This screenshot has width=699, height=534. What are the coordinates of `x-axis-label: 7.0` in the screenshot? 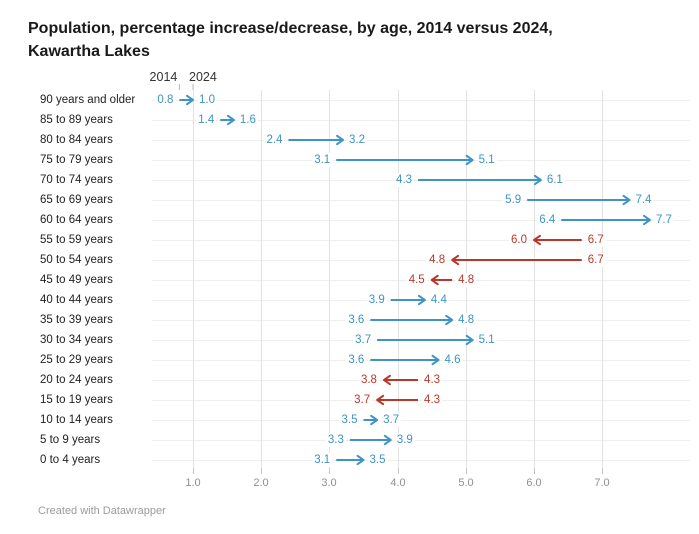 It's located at (602, 483).